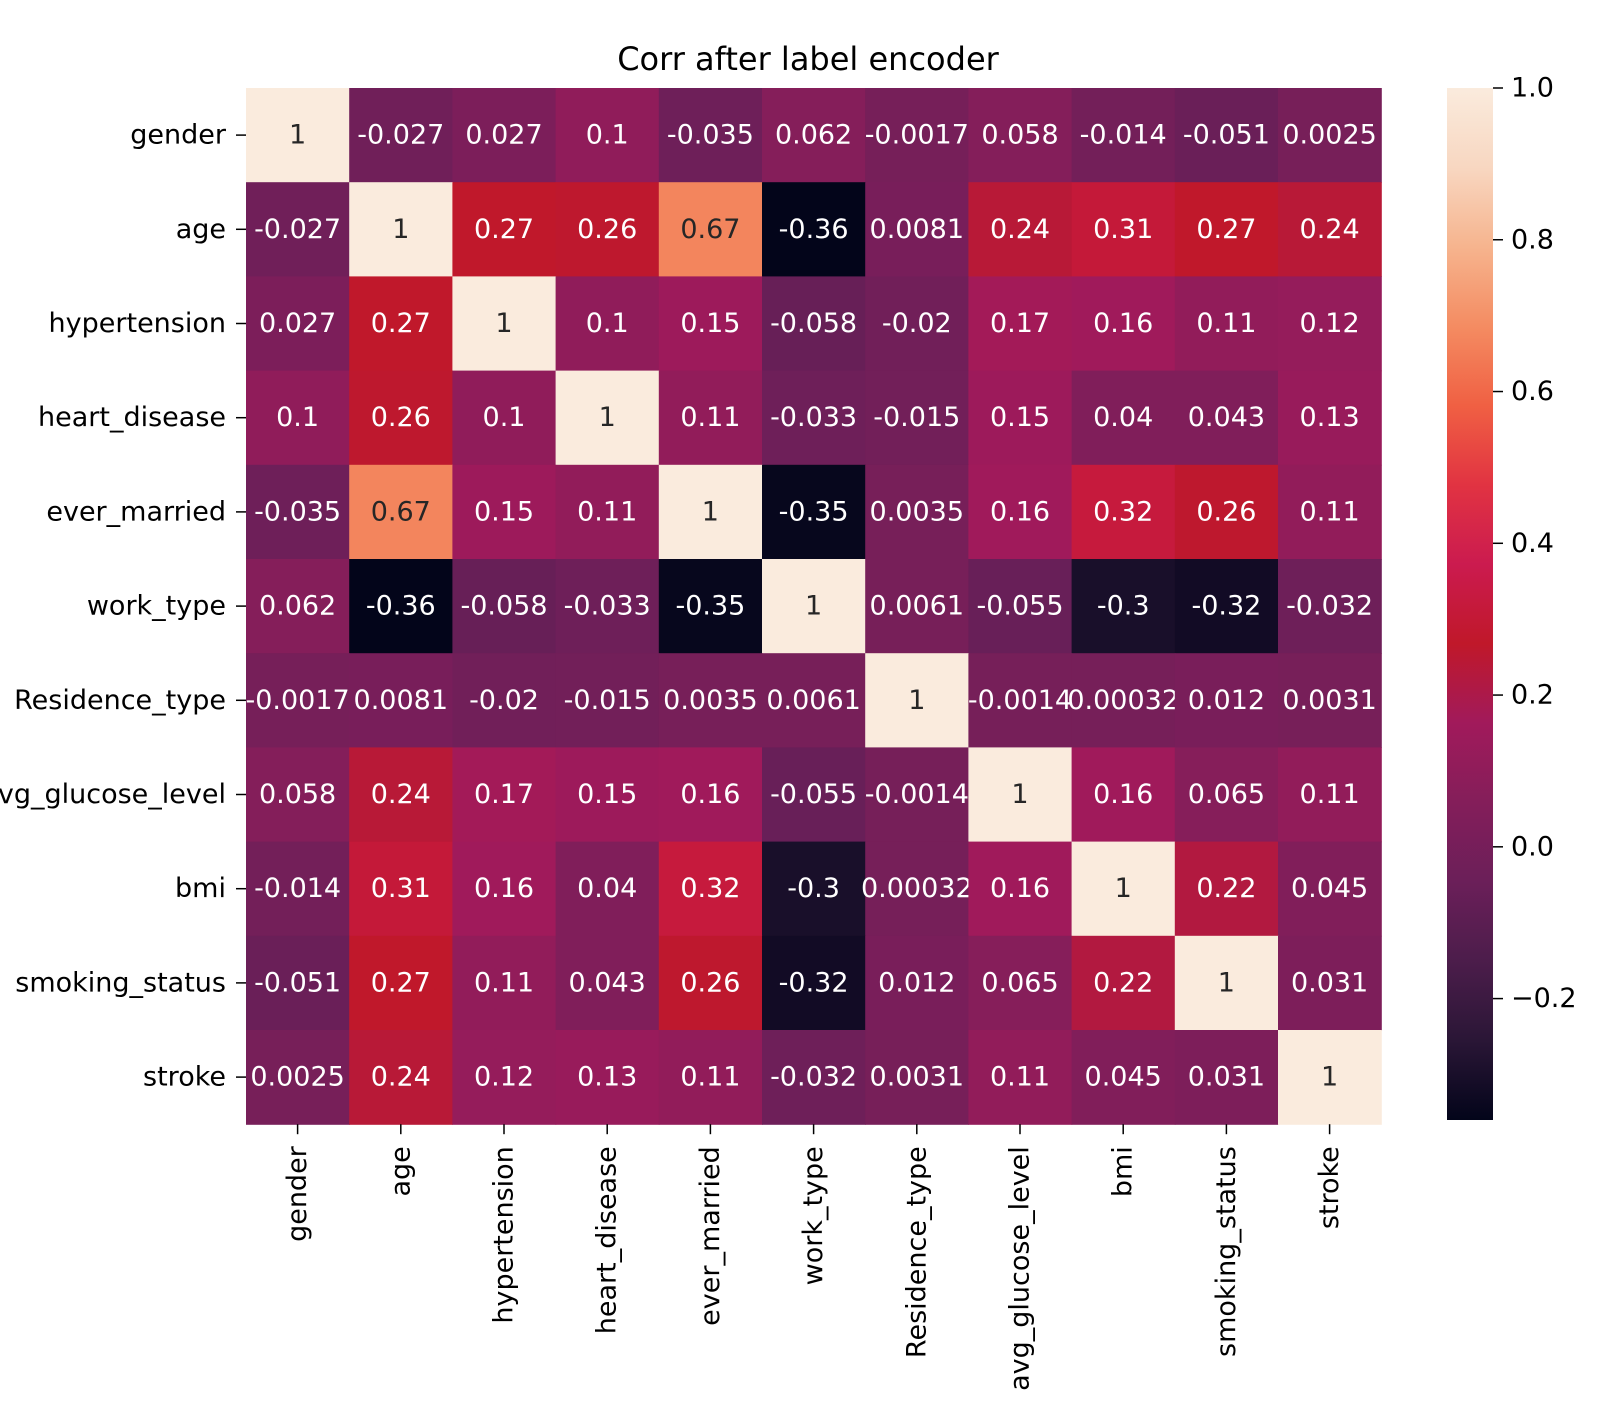  I want to click on cell-annotation: 0.0035, so click(917, 511).